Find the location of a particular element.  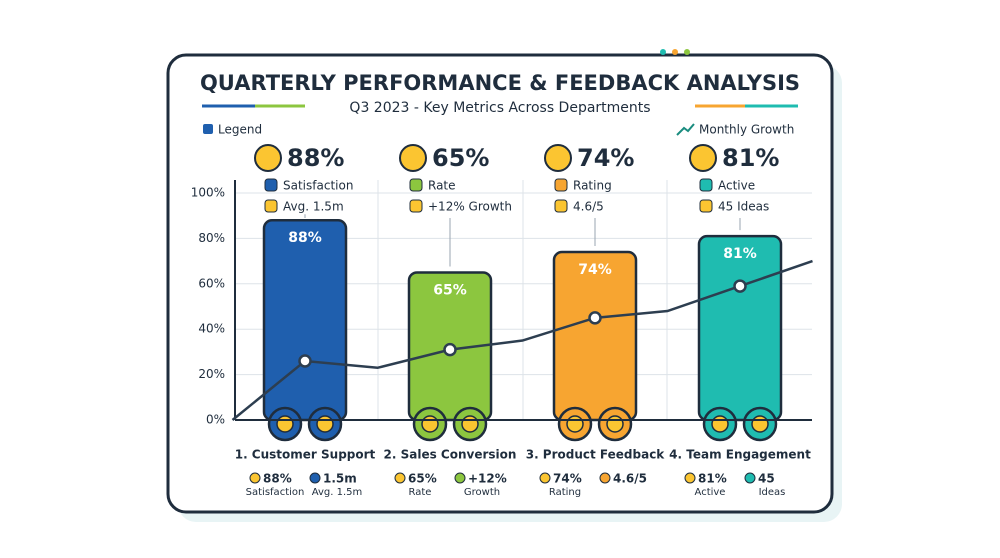

panel-label: Rating is located at coordinates (592, 186).